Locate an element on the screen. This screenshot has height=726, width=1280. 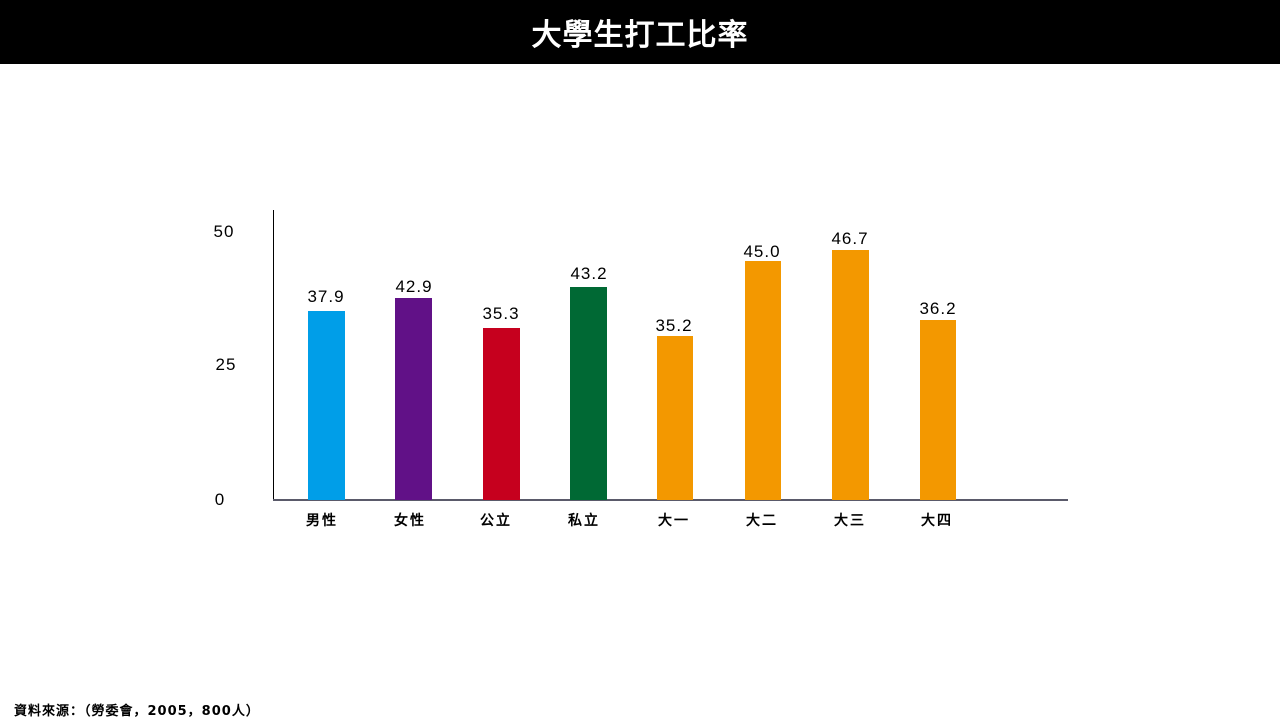
category-label-public: 公立 is located at coordinates (496, 521).